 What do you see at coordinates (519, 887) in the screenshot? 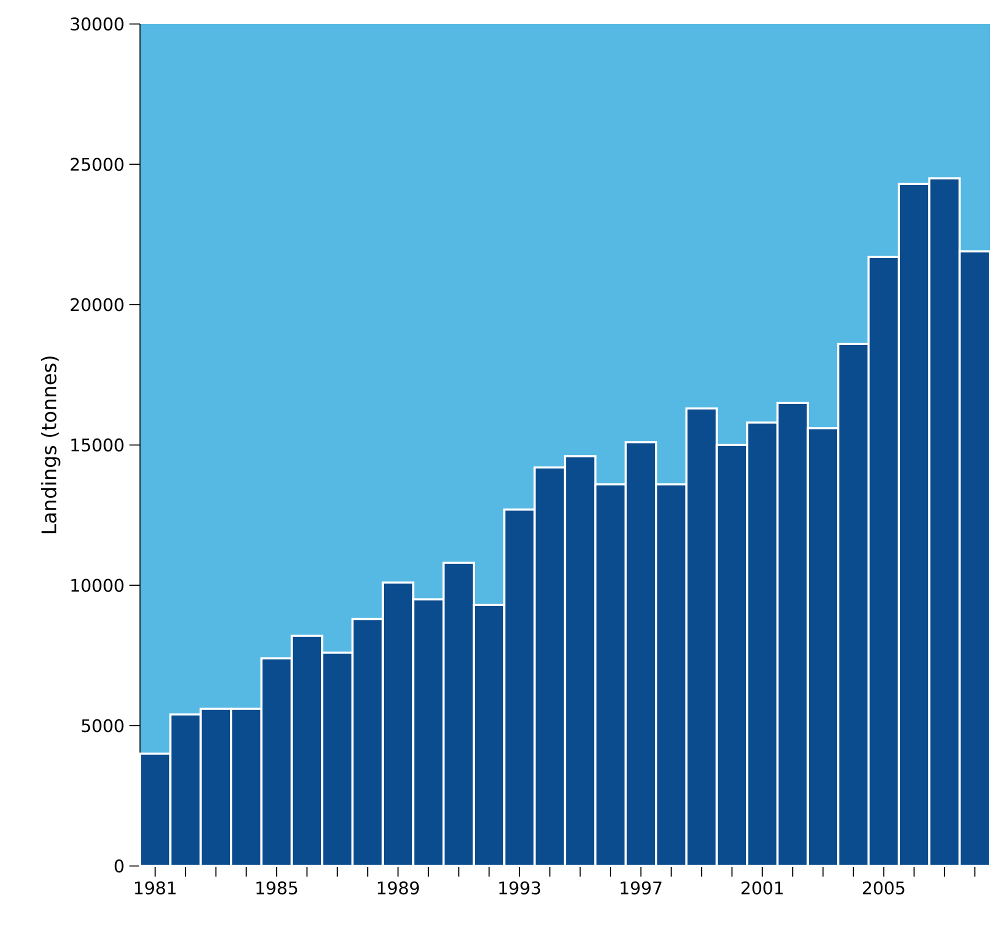
I see `x-tick-label: 1993` at bounding box center [519, 887].